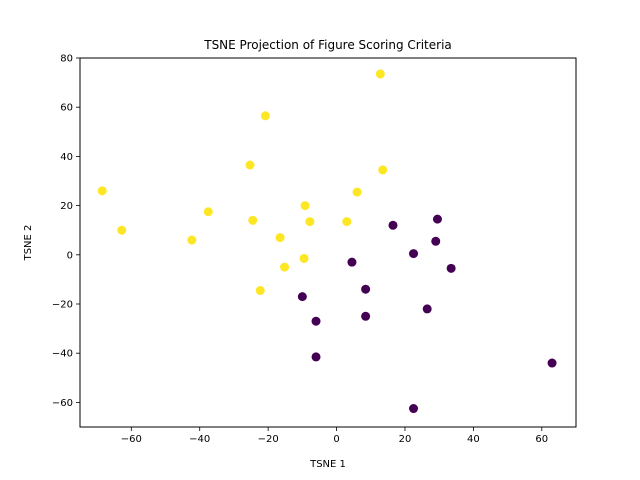 Image resolution: width=640 pixels, height=480 pixels. Describe the element at coordinates (62, 354) in the screenshot. I see `y-tick-label: −40` at that location.